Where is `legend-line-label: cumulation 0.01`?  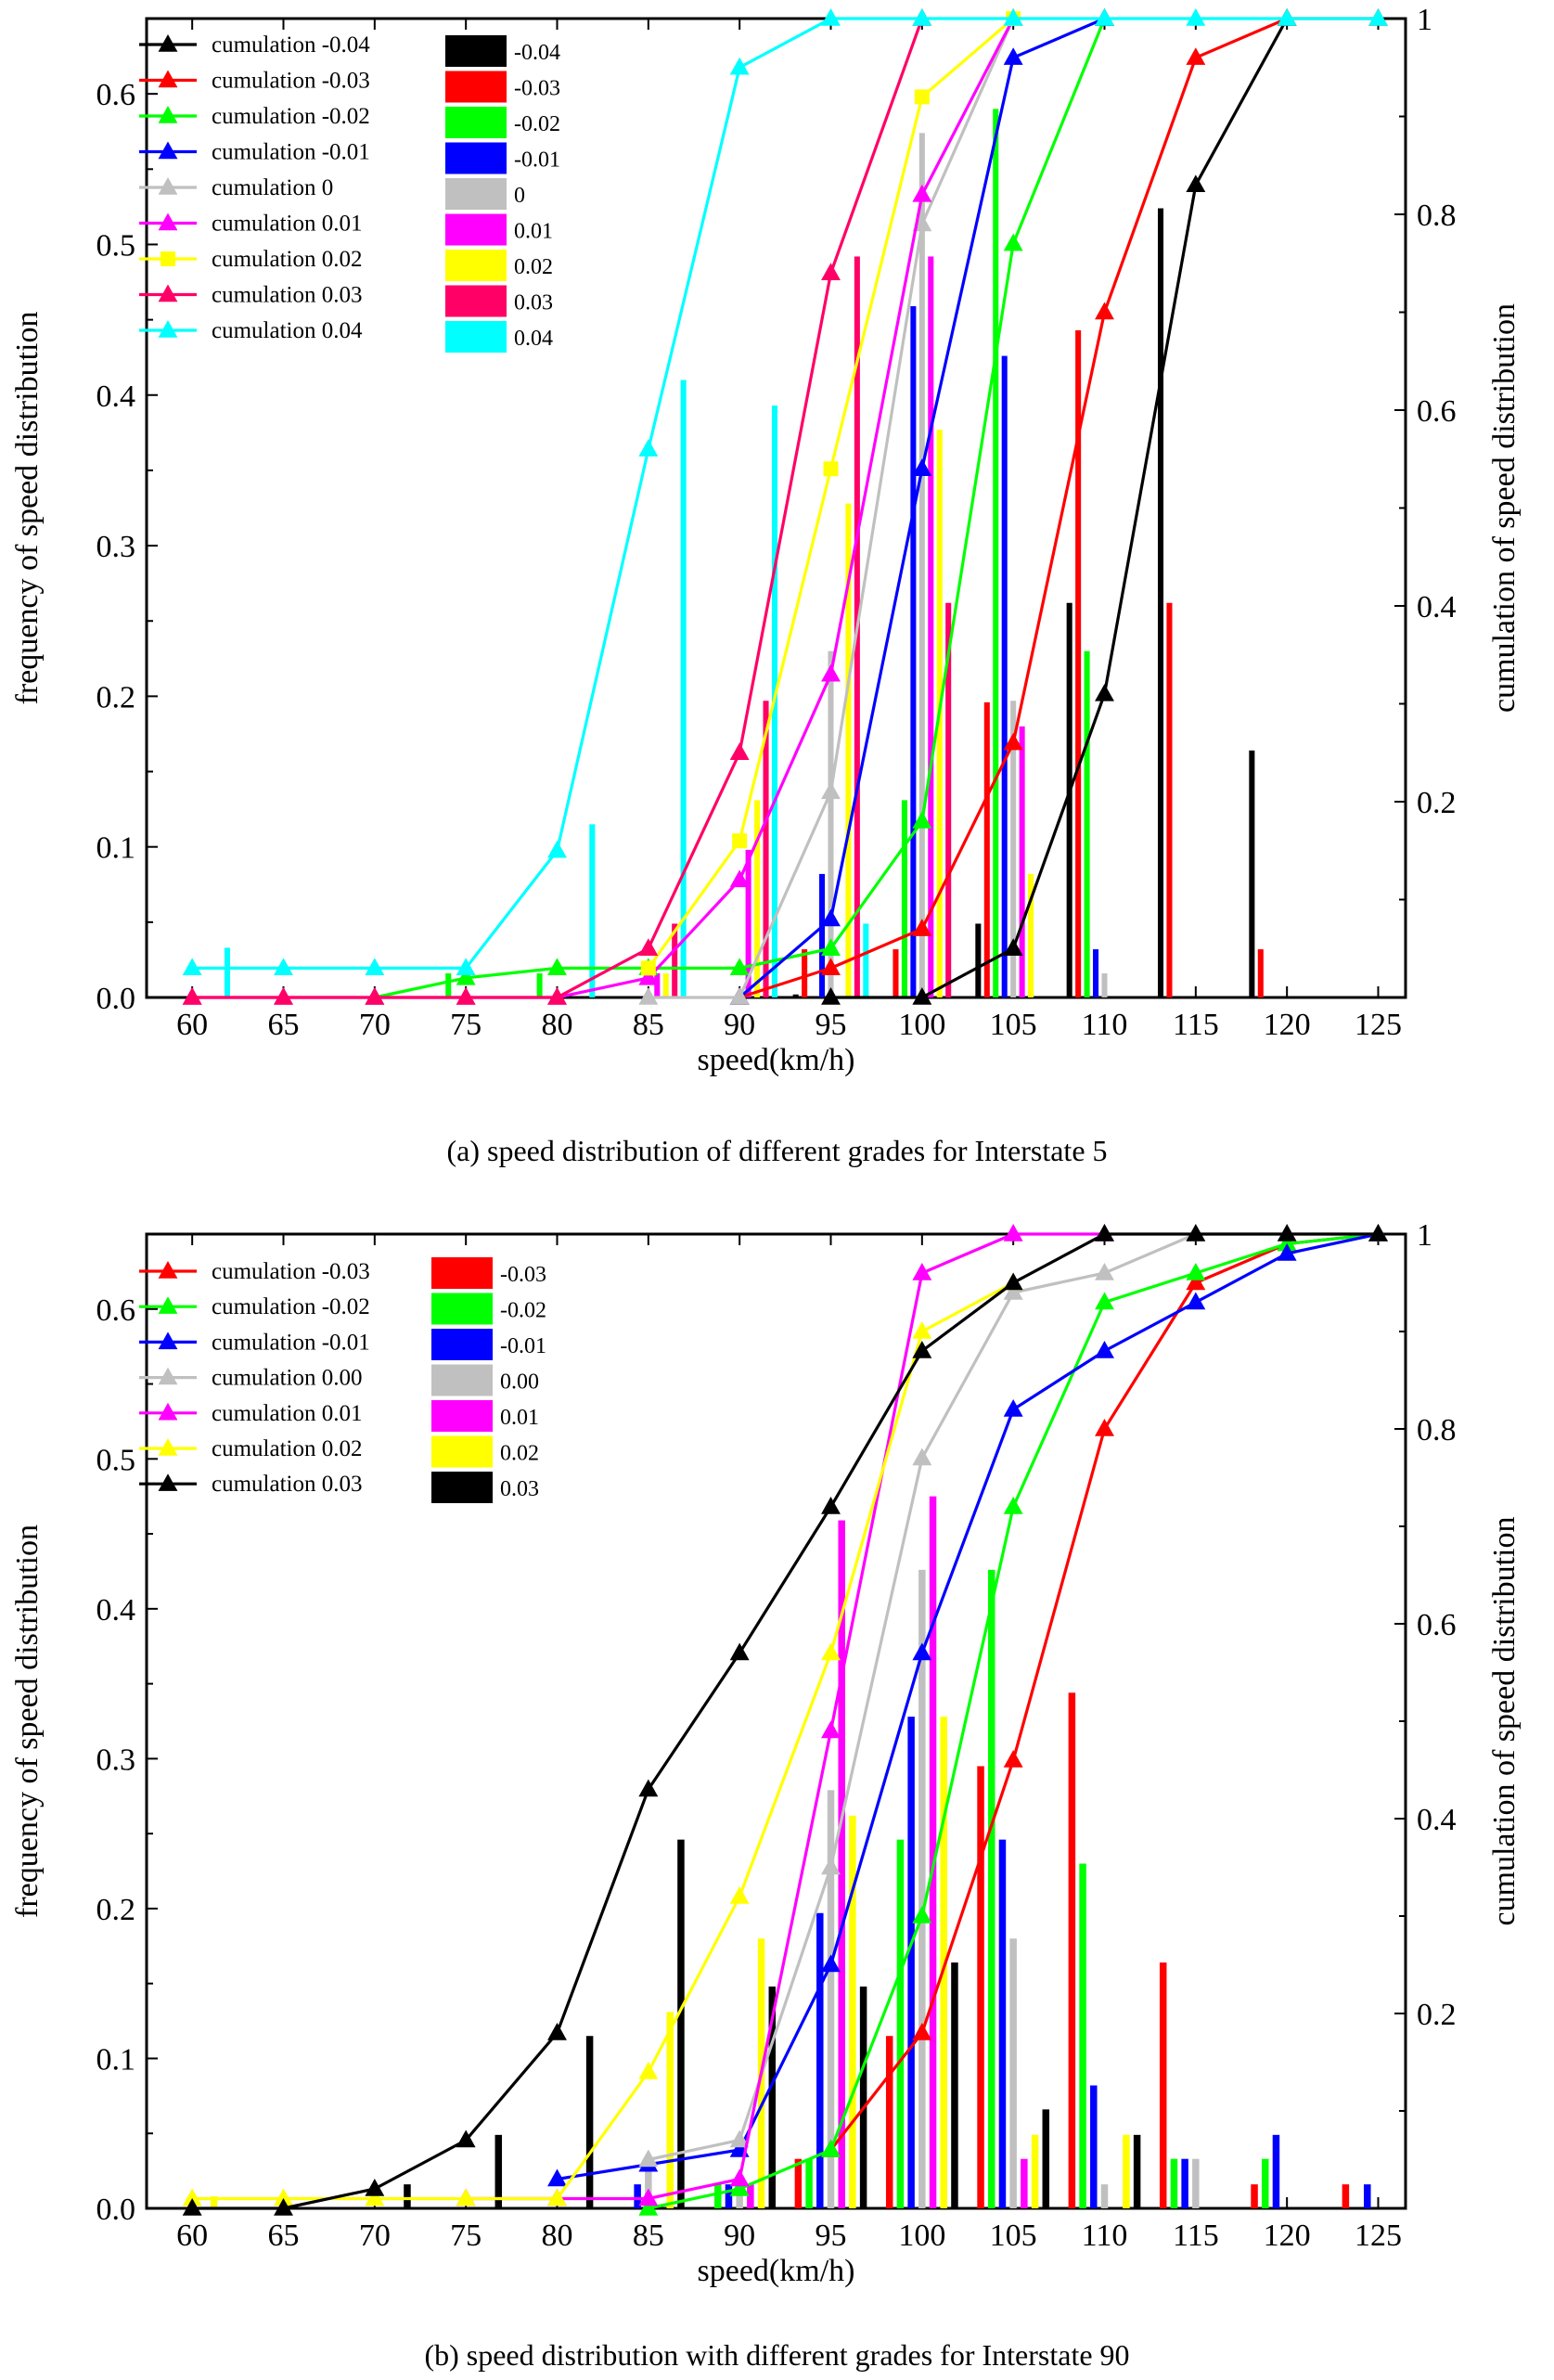
legend-line-label: cumulation 0.01 is located at coordinates (287, 1413).